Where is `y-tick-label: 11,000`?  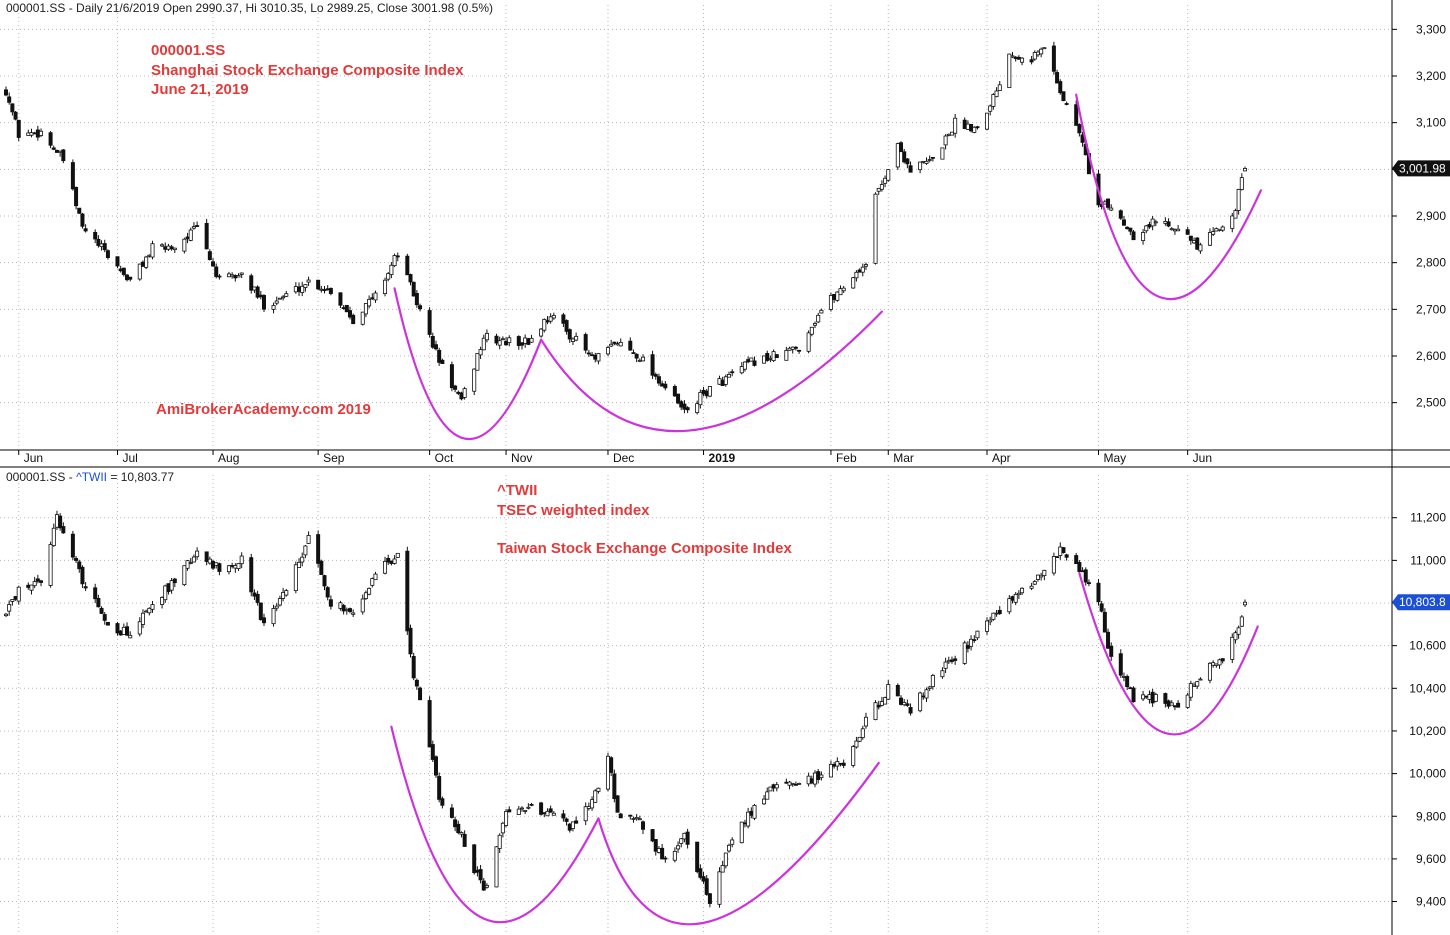 y-tick-label: 11,000 is located at coordinates (1428, 560).